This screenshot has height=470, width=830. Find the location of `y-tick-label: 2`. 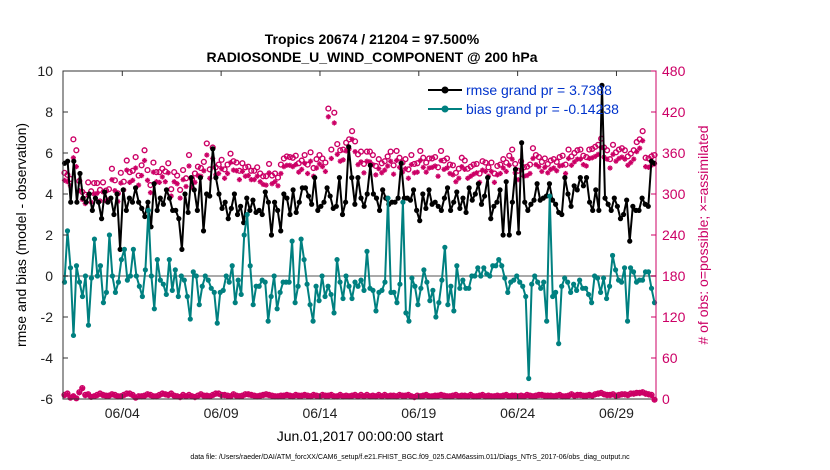

y-tick-label: 2 is located at coordinates (49, 235).